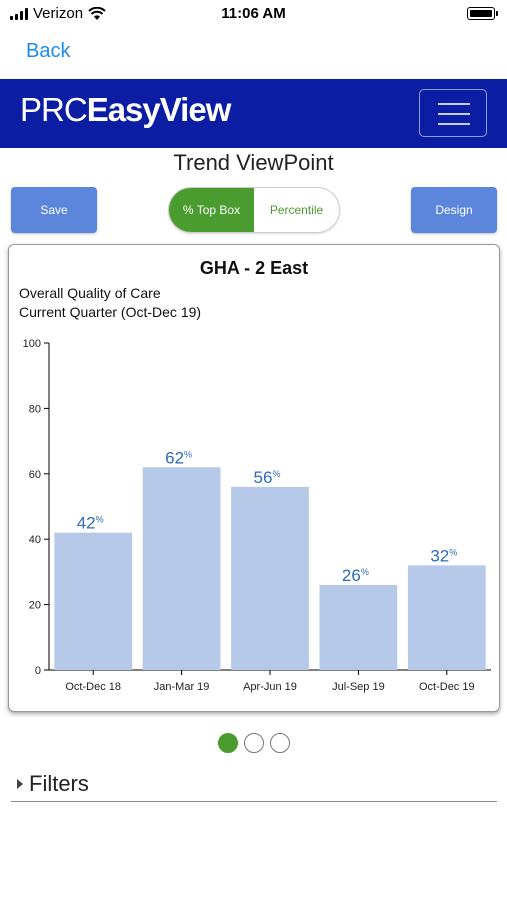 The width and height of the screenshot is (507, 900). What do you see at coordinates (93, 687) in the screenshot?
I see `x-tick-label: Oct-Dec 18` at bounding box center [93, 687].